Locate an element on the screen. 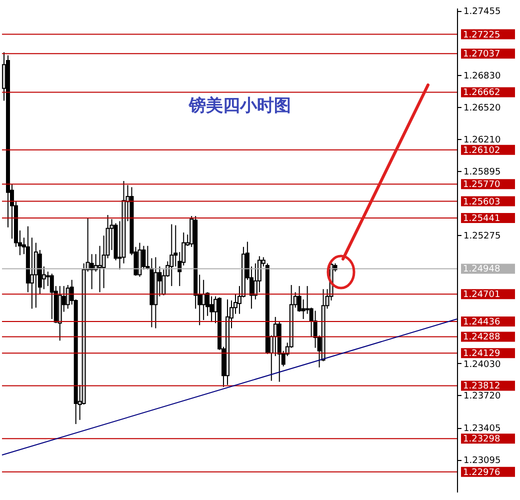 The width and height of the screenshot is (520, 500). ref-line-label: 1.24701 is located at coordinates (481, 295).